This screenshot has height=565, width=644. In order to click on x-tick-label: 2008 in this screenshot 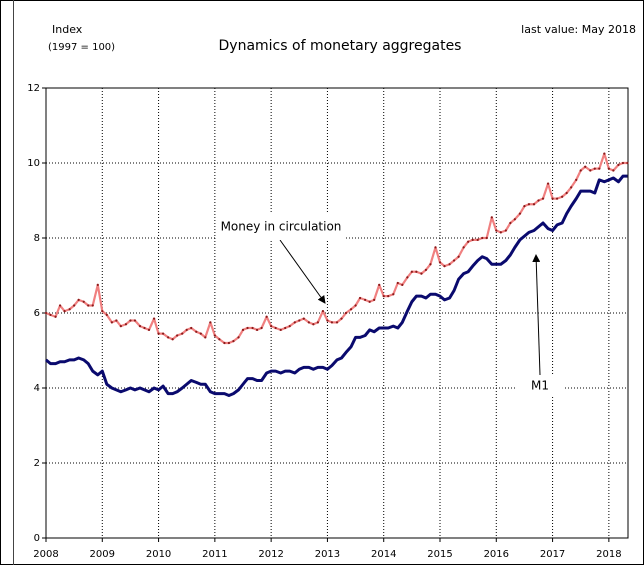, I will do `click(45, 554)`.